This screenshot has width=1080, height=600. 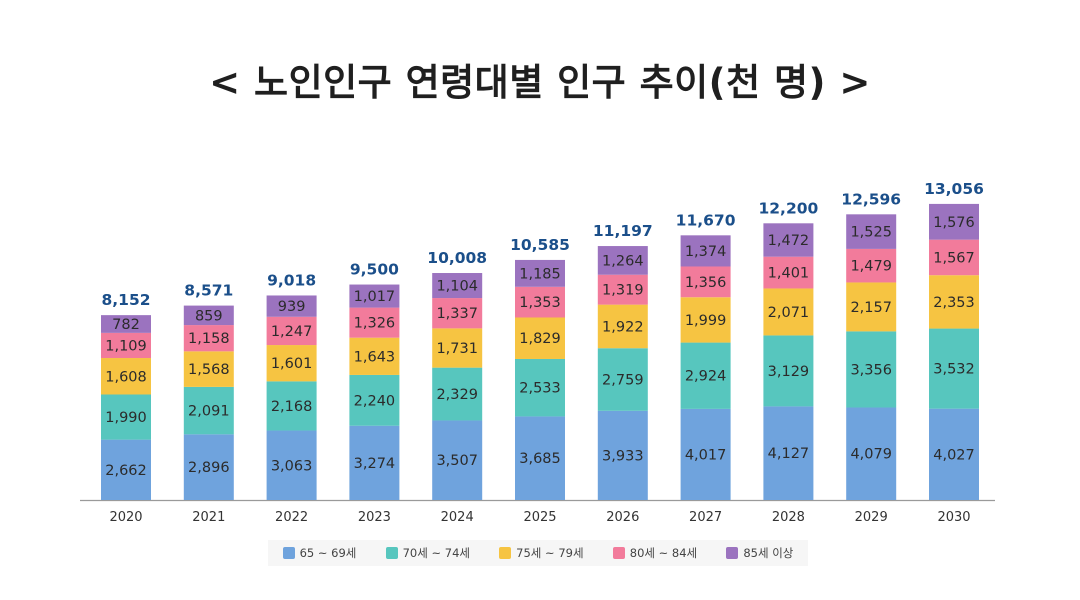 I want to click on data-label: 4,079, so click(x=871, y=455).